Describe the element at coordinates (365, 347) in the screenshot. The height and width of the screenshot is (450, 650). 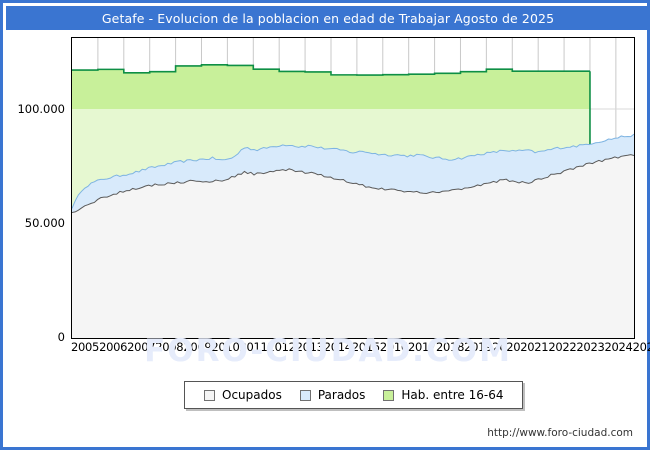
I see `x-tick-label-2015: 2015` at that location.